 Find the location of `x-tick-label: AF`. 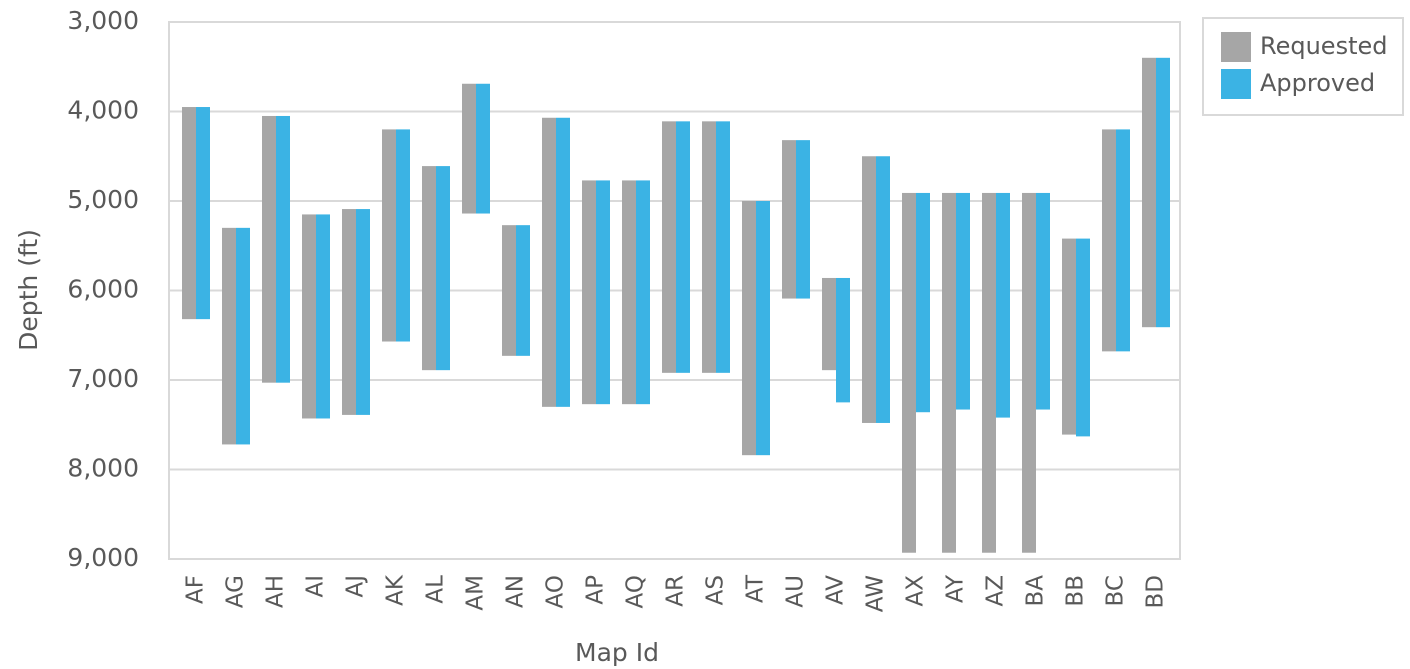

x-tick-label: AF is located at coordinates (196, 589).